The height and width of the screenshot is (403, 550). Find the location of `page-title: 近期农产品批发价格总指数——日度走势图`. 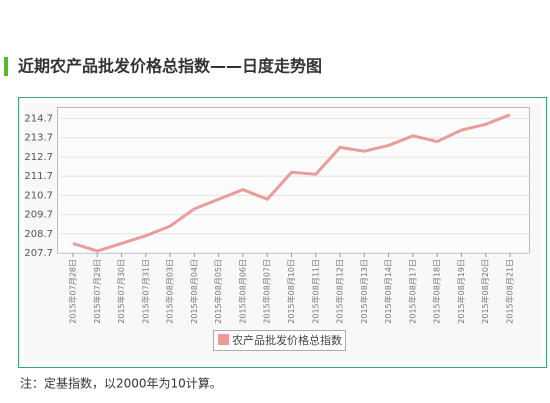

page-title: 近期农产品批发价格总指数——日度走势图 is located at coordinates (170, 66).